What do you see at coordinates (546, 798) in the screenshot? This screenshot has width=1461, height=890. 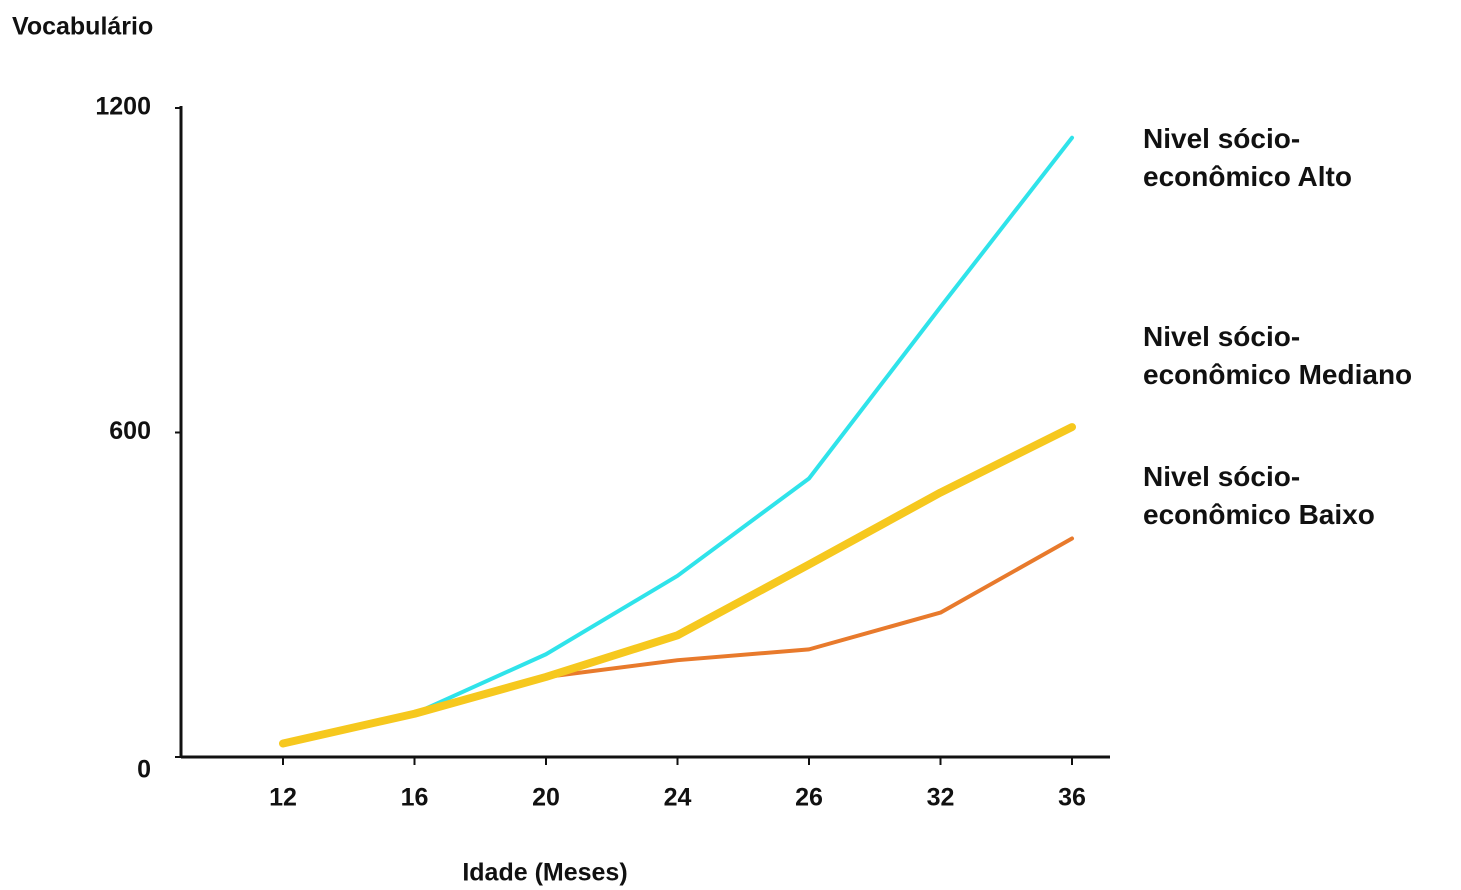 I see `x-tick-label: 20` at bounding box center [546, 798].